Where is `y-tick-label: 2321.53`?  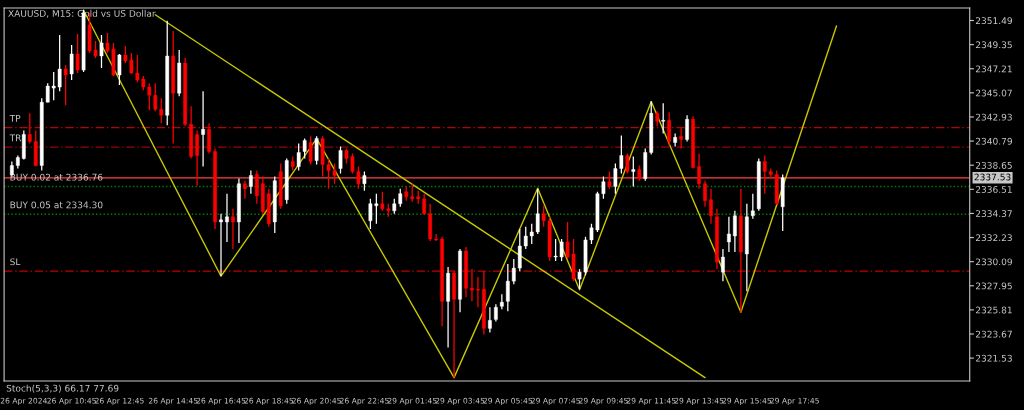
y-tick-label: 2321.53 is located at coordinates (993, 358).